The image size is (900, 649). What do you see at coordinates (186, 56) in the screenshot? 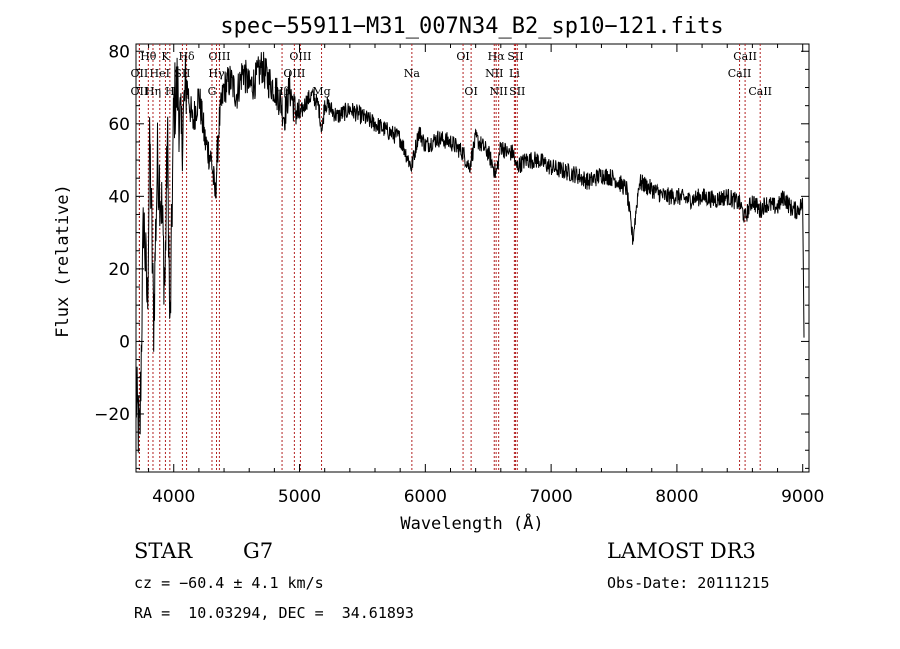
I see `line-marker-label-2: Hδ` at bounding box center [186, 56].